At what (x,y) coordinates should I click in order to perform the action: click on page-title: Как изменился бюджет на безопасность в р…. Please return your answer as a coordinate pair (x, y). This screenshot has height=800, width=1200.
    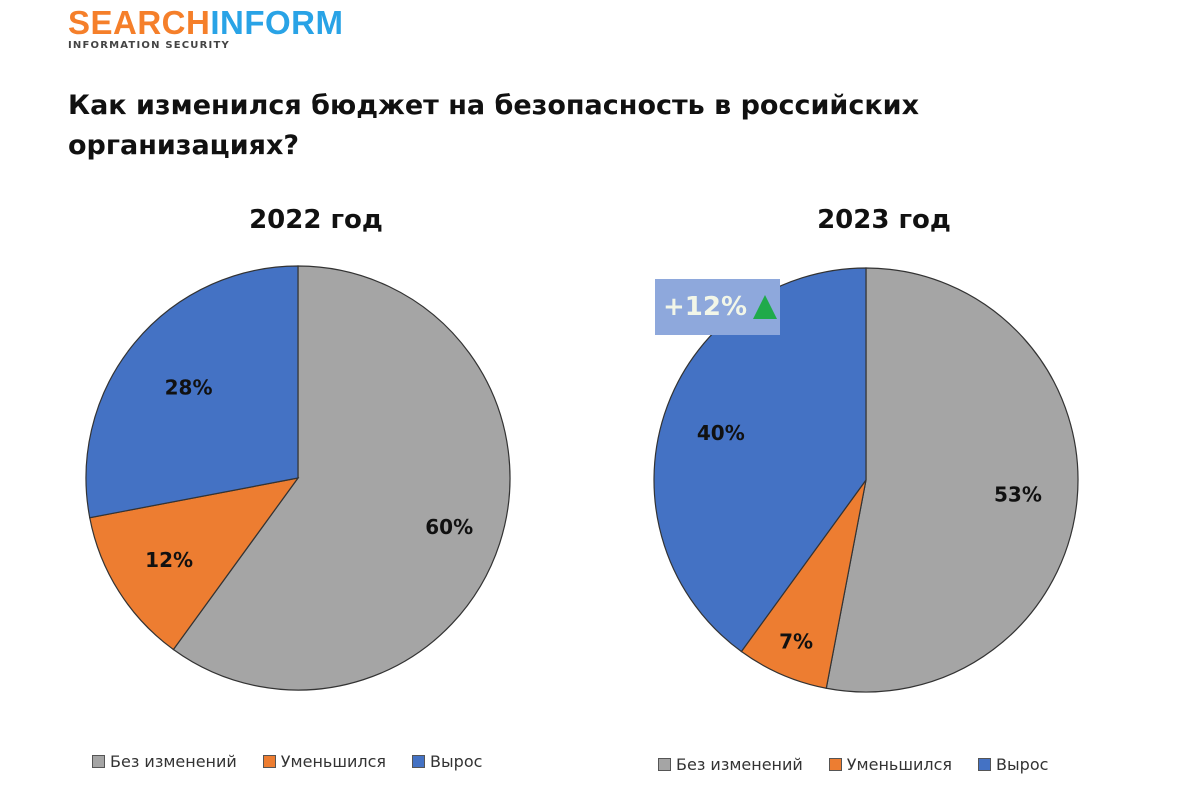
    Looking at the image, I should click on (493, 125).